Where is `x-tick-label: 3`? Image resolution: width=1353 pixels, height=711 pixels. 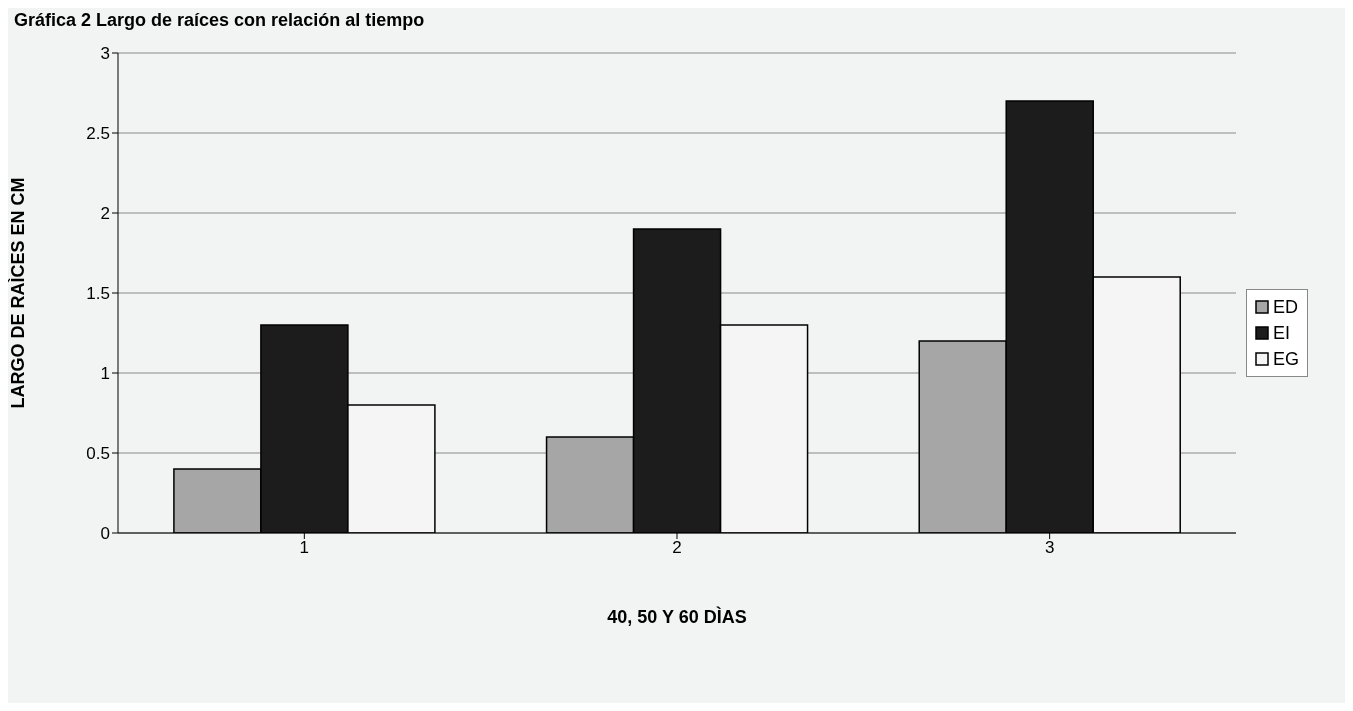
x-tick-label: 3 is located at coordinates (1049, 548).